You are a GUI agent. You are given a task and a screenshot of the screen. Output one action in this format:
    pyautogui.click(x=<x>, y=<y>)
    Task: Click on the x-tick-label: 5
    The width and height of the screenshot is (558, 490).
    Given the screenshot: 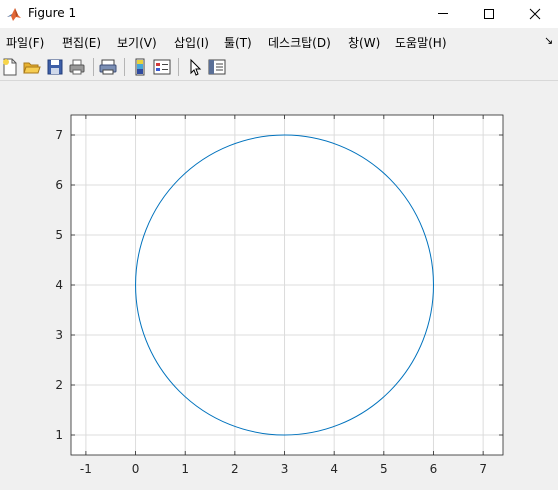 What is the action you would take?
    pyautogui.click(x=384, y=469)
    